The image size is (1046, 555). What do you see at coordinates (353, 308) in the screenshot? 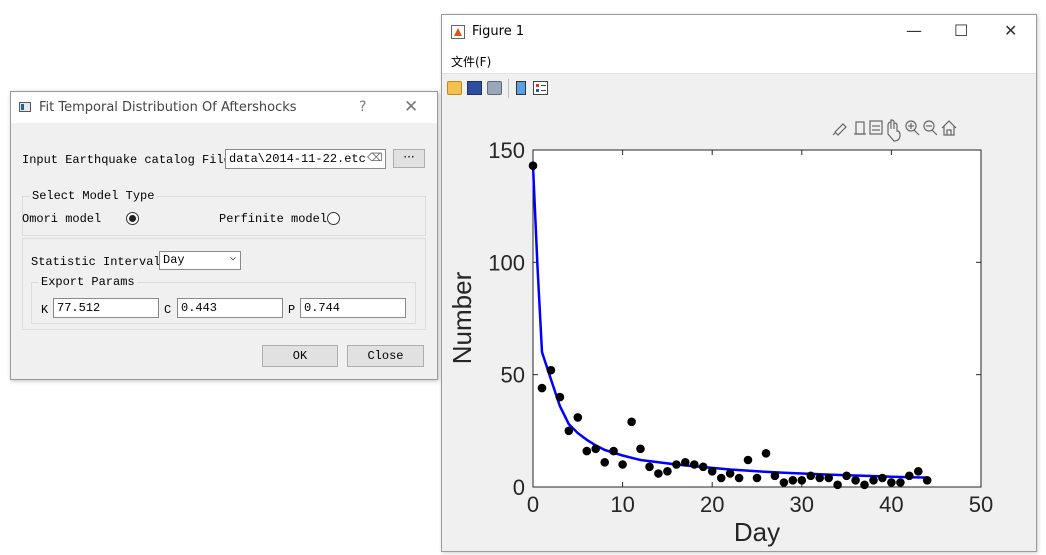
I see `p-input: 0.744` at bounding box center [353, 308].